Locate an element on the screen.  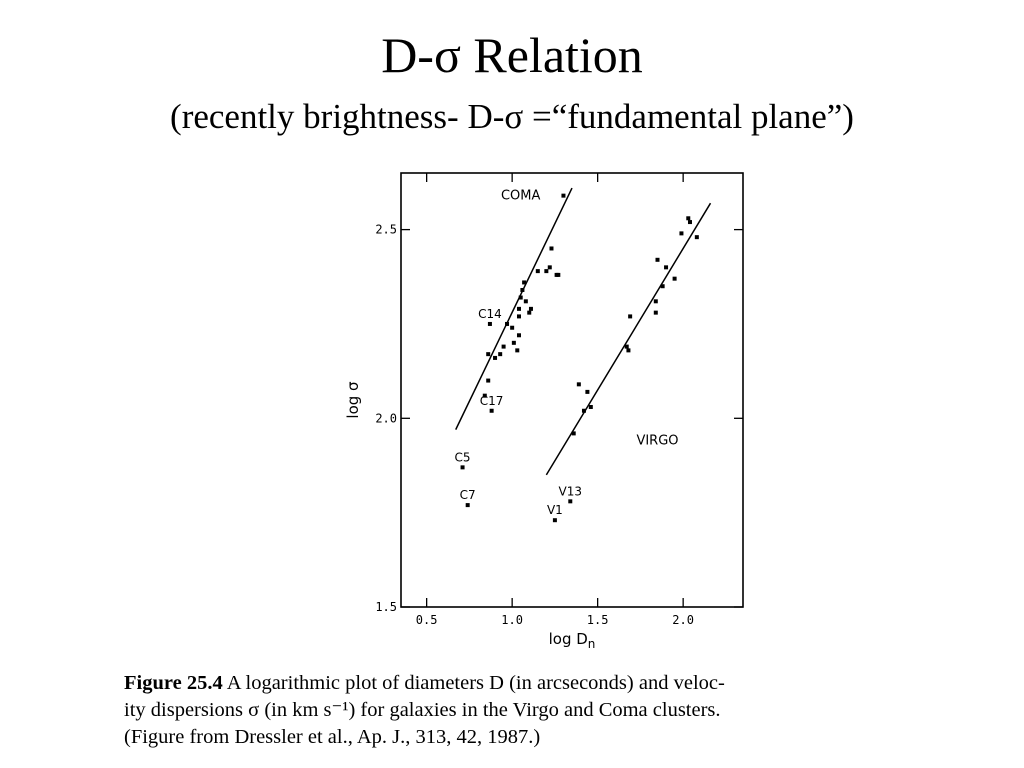
x-axis-label: log Dn is located at coordinates (572, 640).